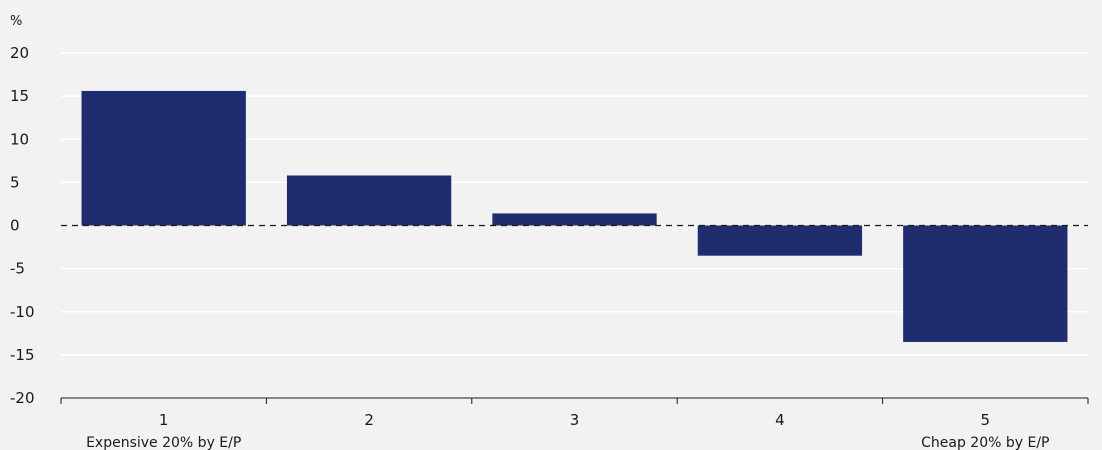 This screenshot has width=1102, height=450. Describe the element at coordinates (15, 226) in the screenshot. I see `y-tick-label: 0` at that location.